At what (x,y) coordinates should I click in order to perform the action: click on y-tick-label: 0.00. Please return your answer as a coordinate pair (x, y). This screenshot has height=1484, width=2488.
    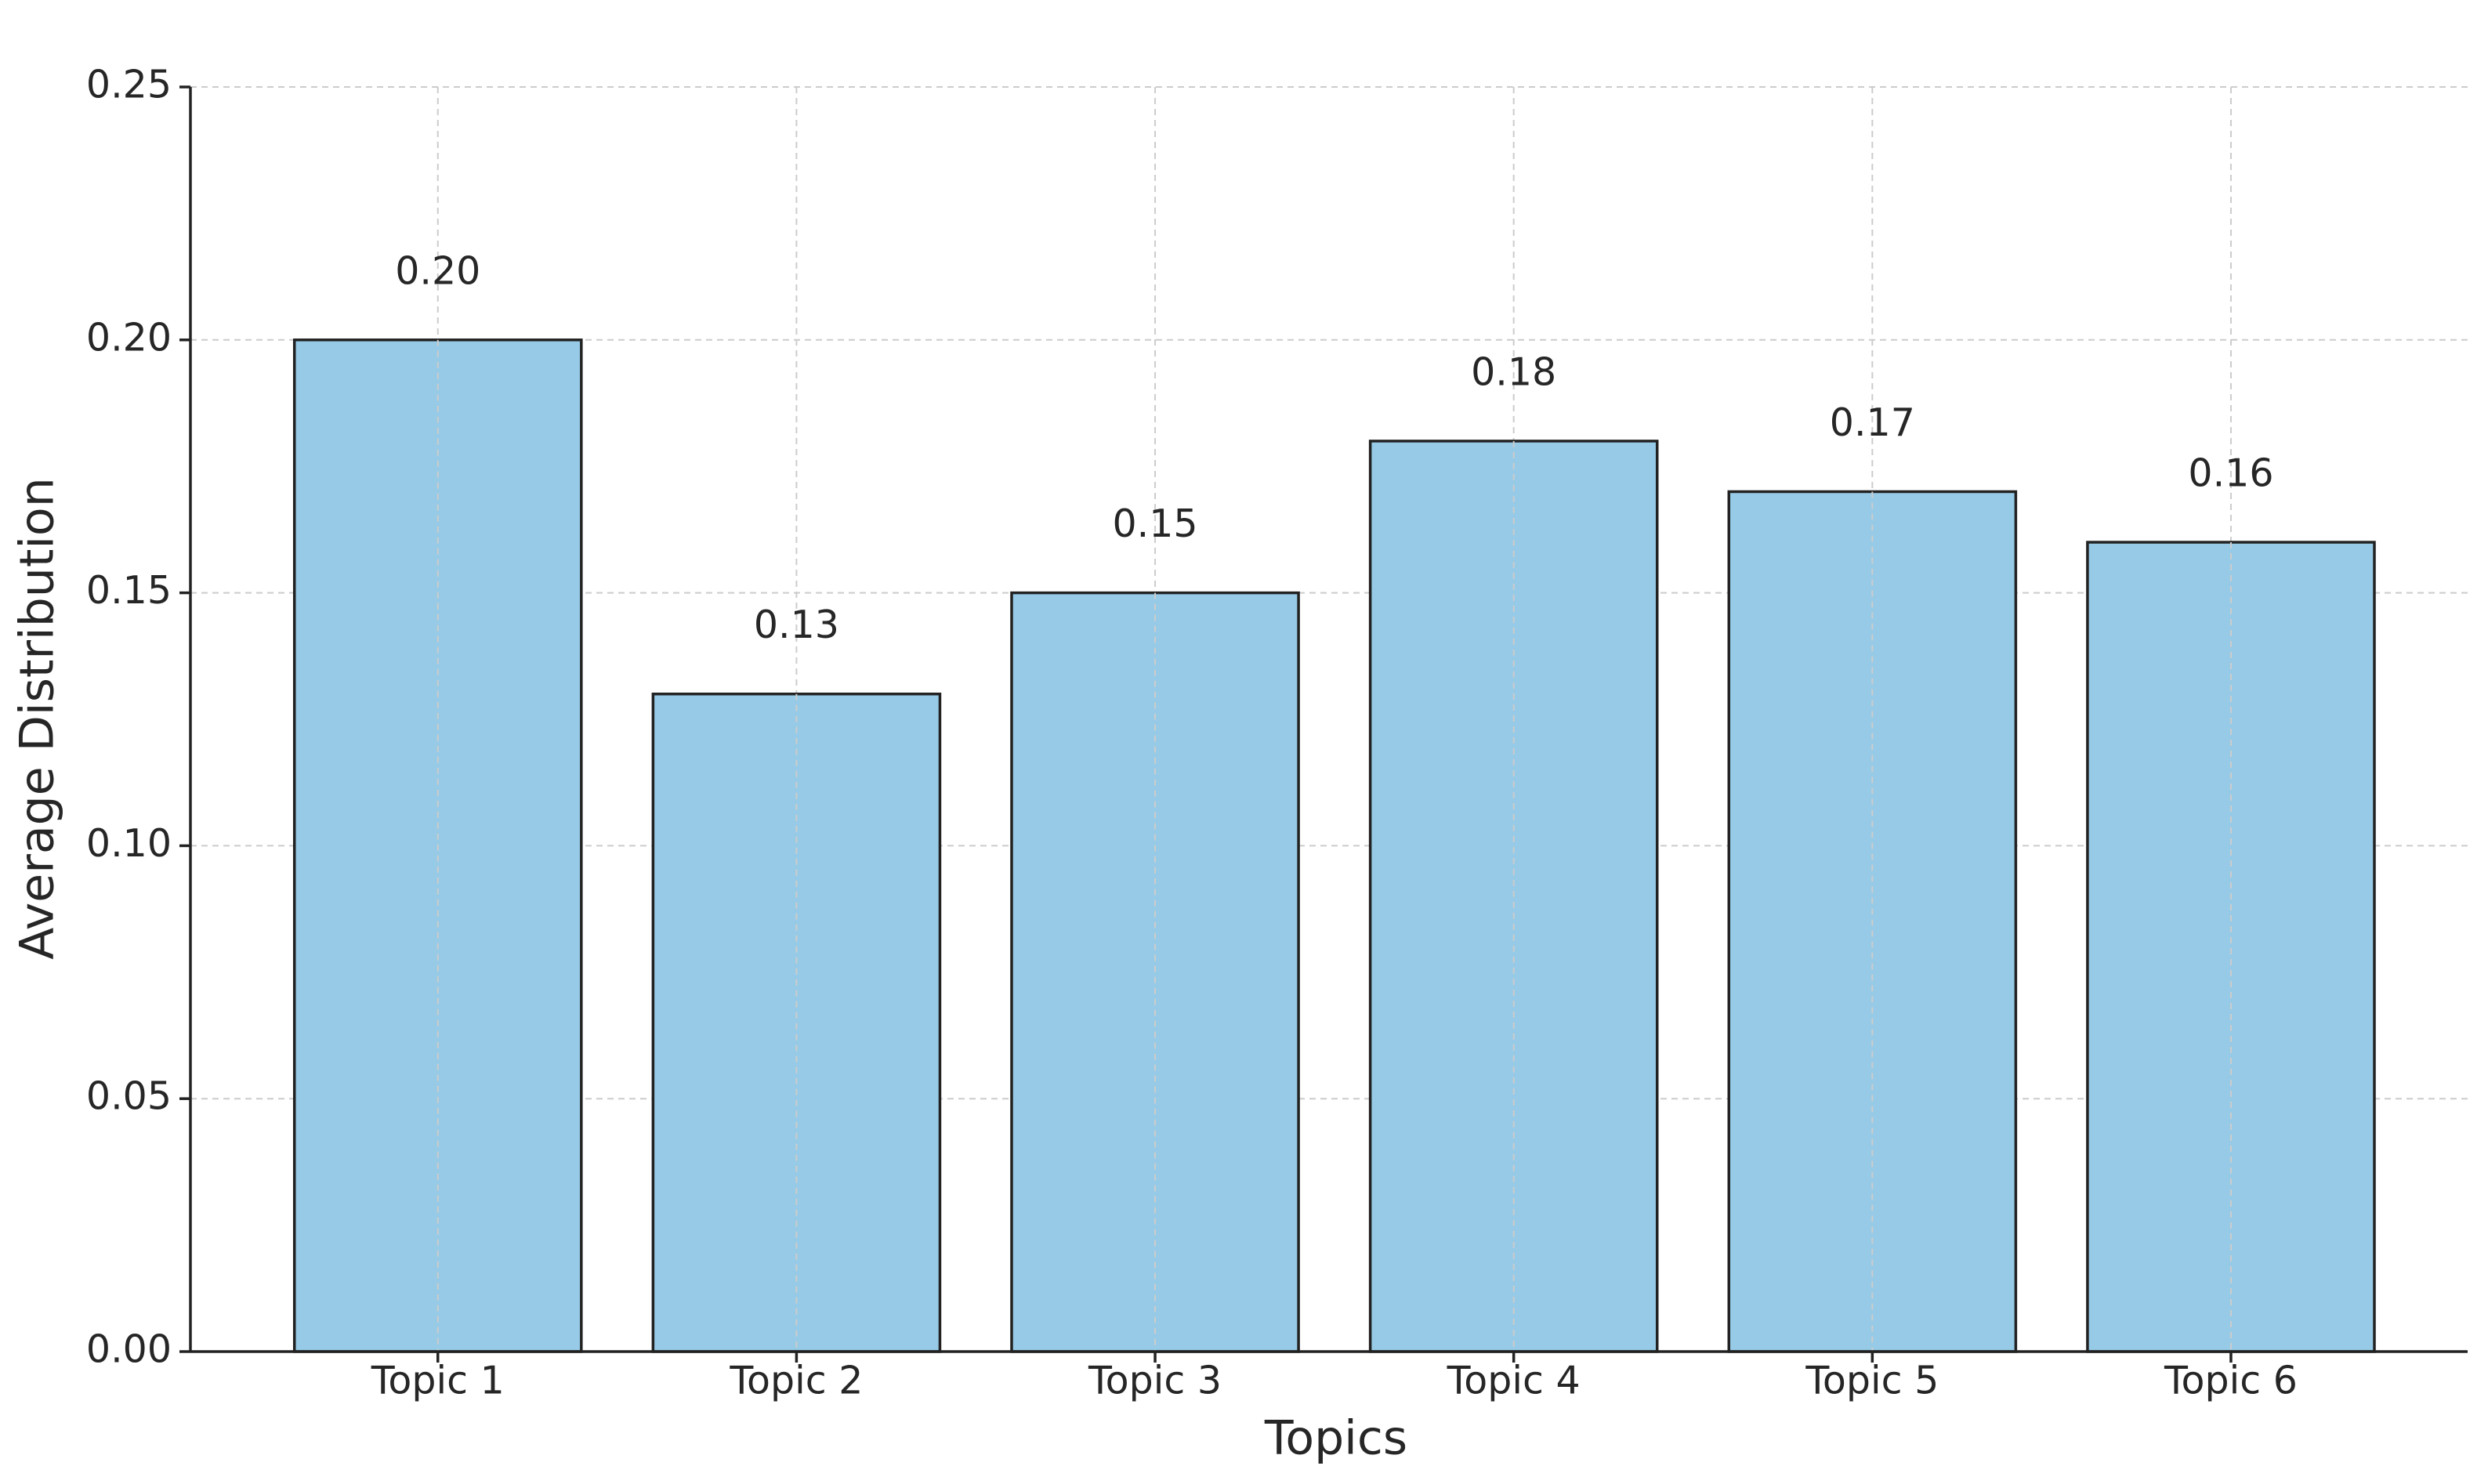
    Looking at the image, I should click on (129, 1349).